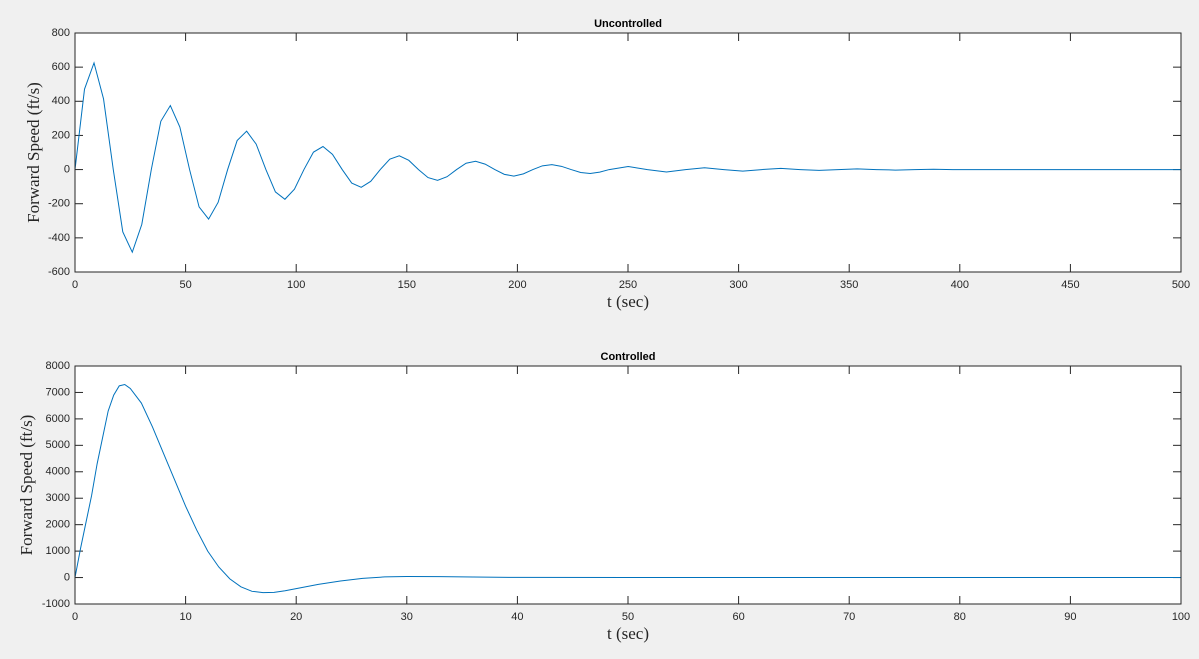 Image resolution: width=1199 pixels, height=659 pixels. I want to click on x-tick-label: 150, so click(407, 285).